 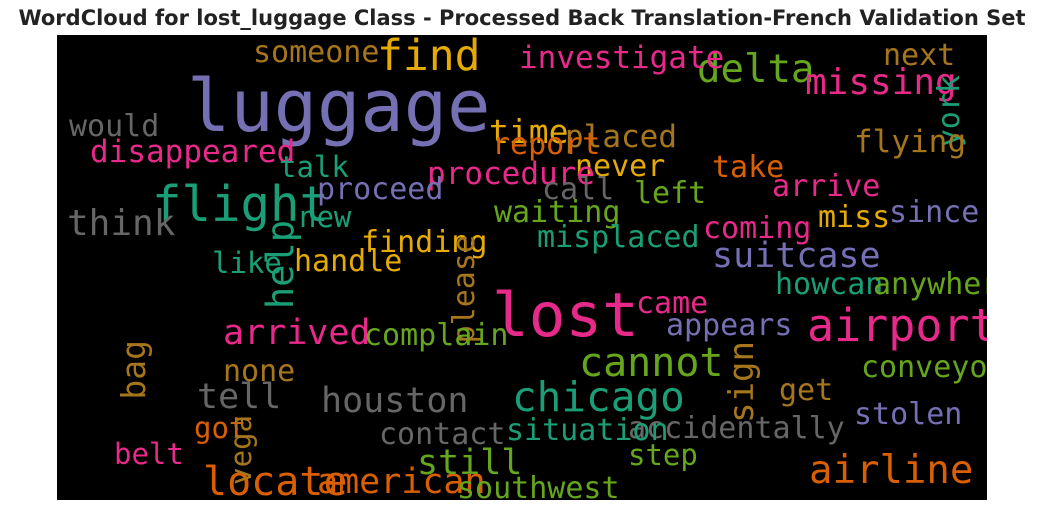 I want to click on word-tell: tell, so click(x=239, y=397).